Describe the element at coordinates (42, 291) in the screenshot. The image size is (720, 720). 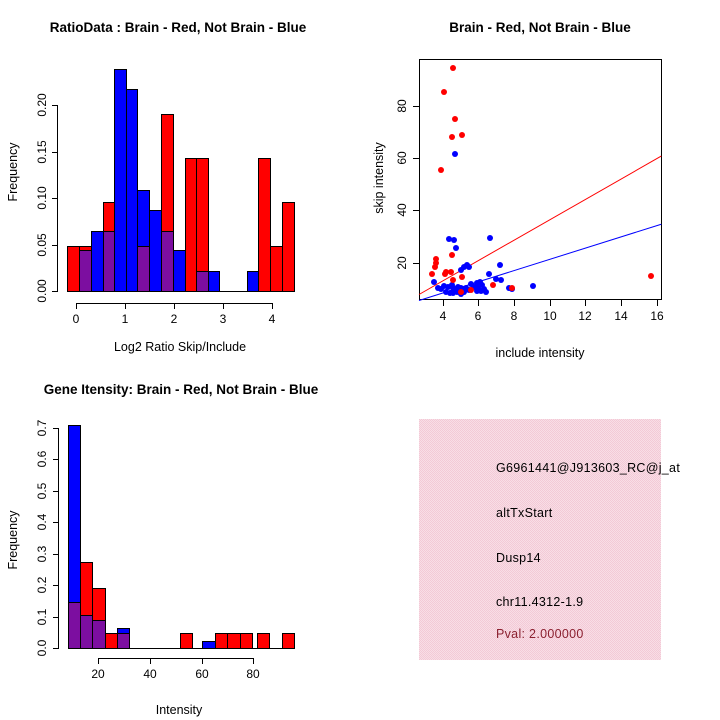
I see `y-tick-label: 0.00` at that location.